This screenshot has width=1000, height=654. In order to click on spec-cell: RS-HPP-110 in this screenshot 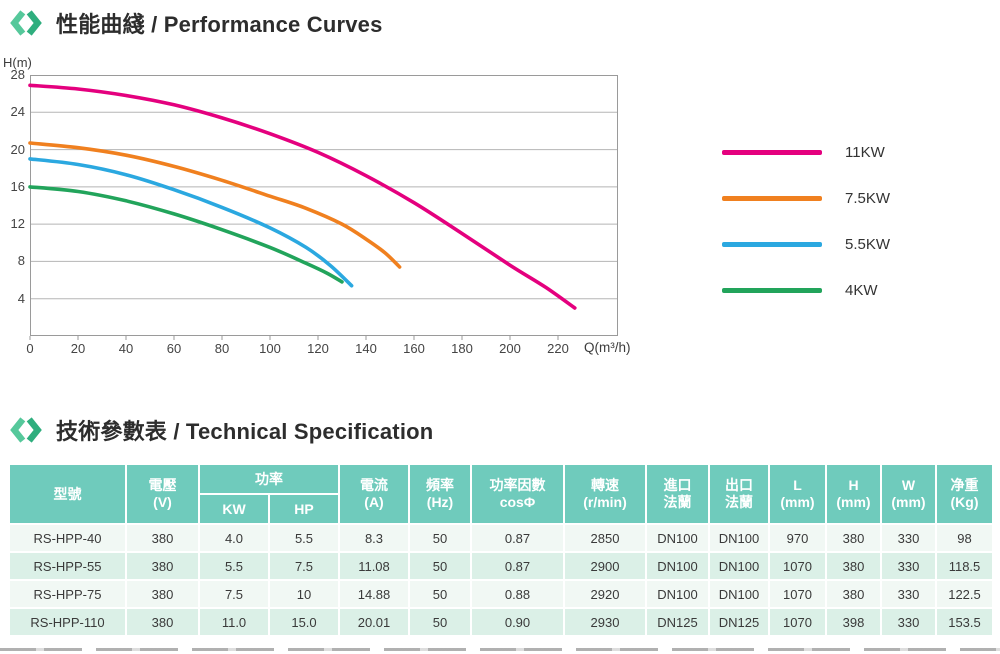, I will do `click(67, 622)`.